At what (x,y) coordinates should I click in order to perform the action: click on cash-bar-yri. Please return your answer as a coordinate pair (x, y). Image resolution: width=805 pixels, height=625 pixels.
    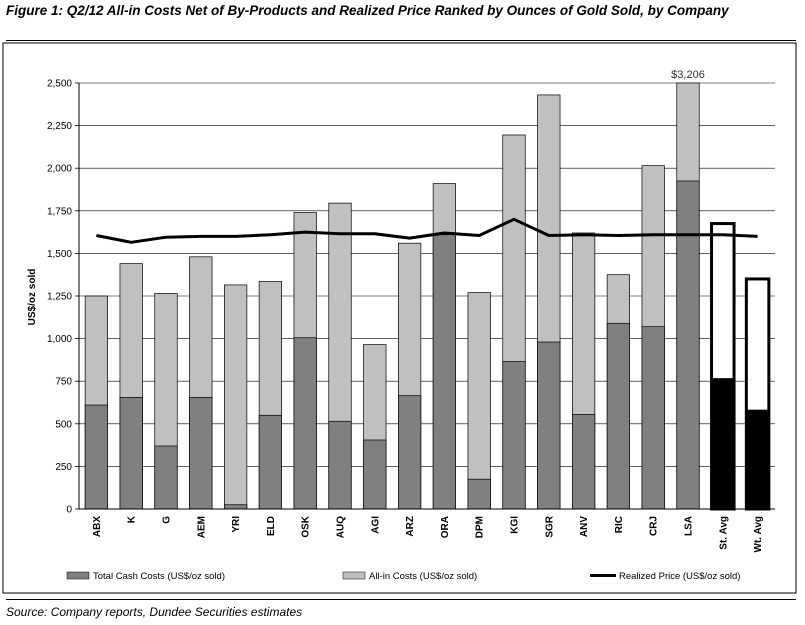
    Looking at the image, I should click on (236, 507).